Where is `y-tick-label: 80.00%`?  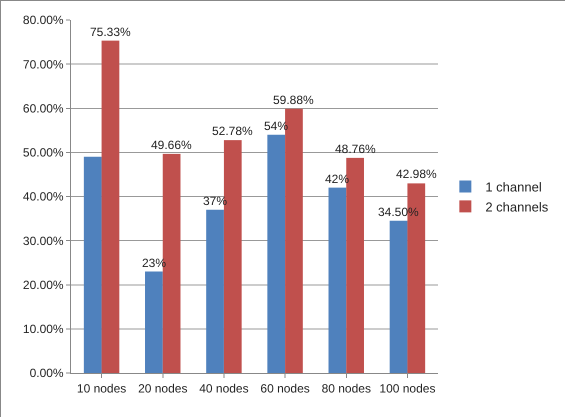 y-tick-label: 80.00% is located at coordinates (43, 20).